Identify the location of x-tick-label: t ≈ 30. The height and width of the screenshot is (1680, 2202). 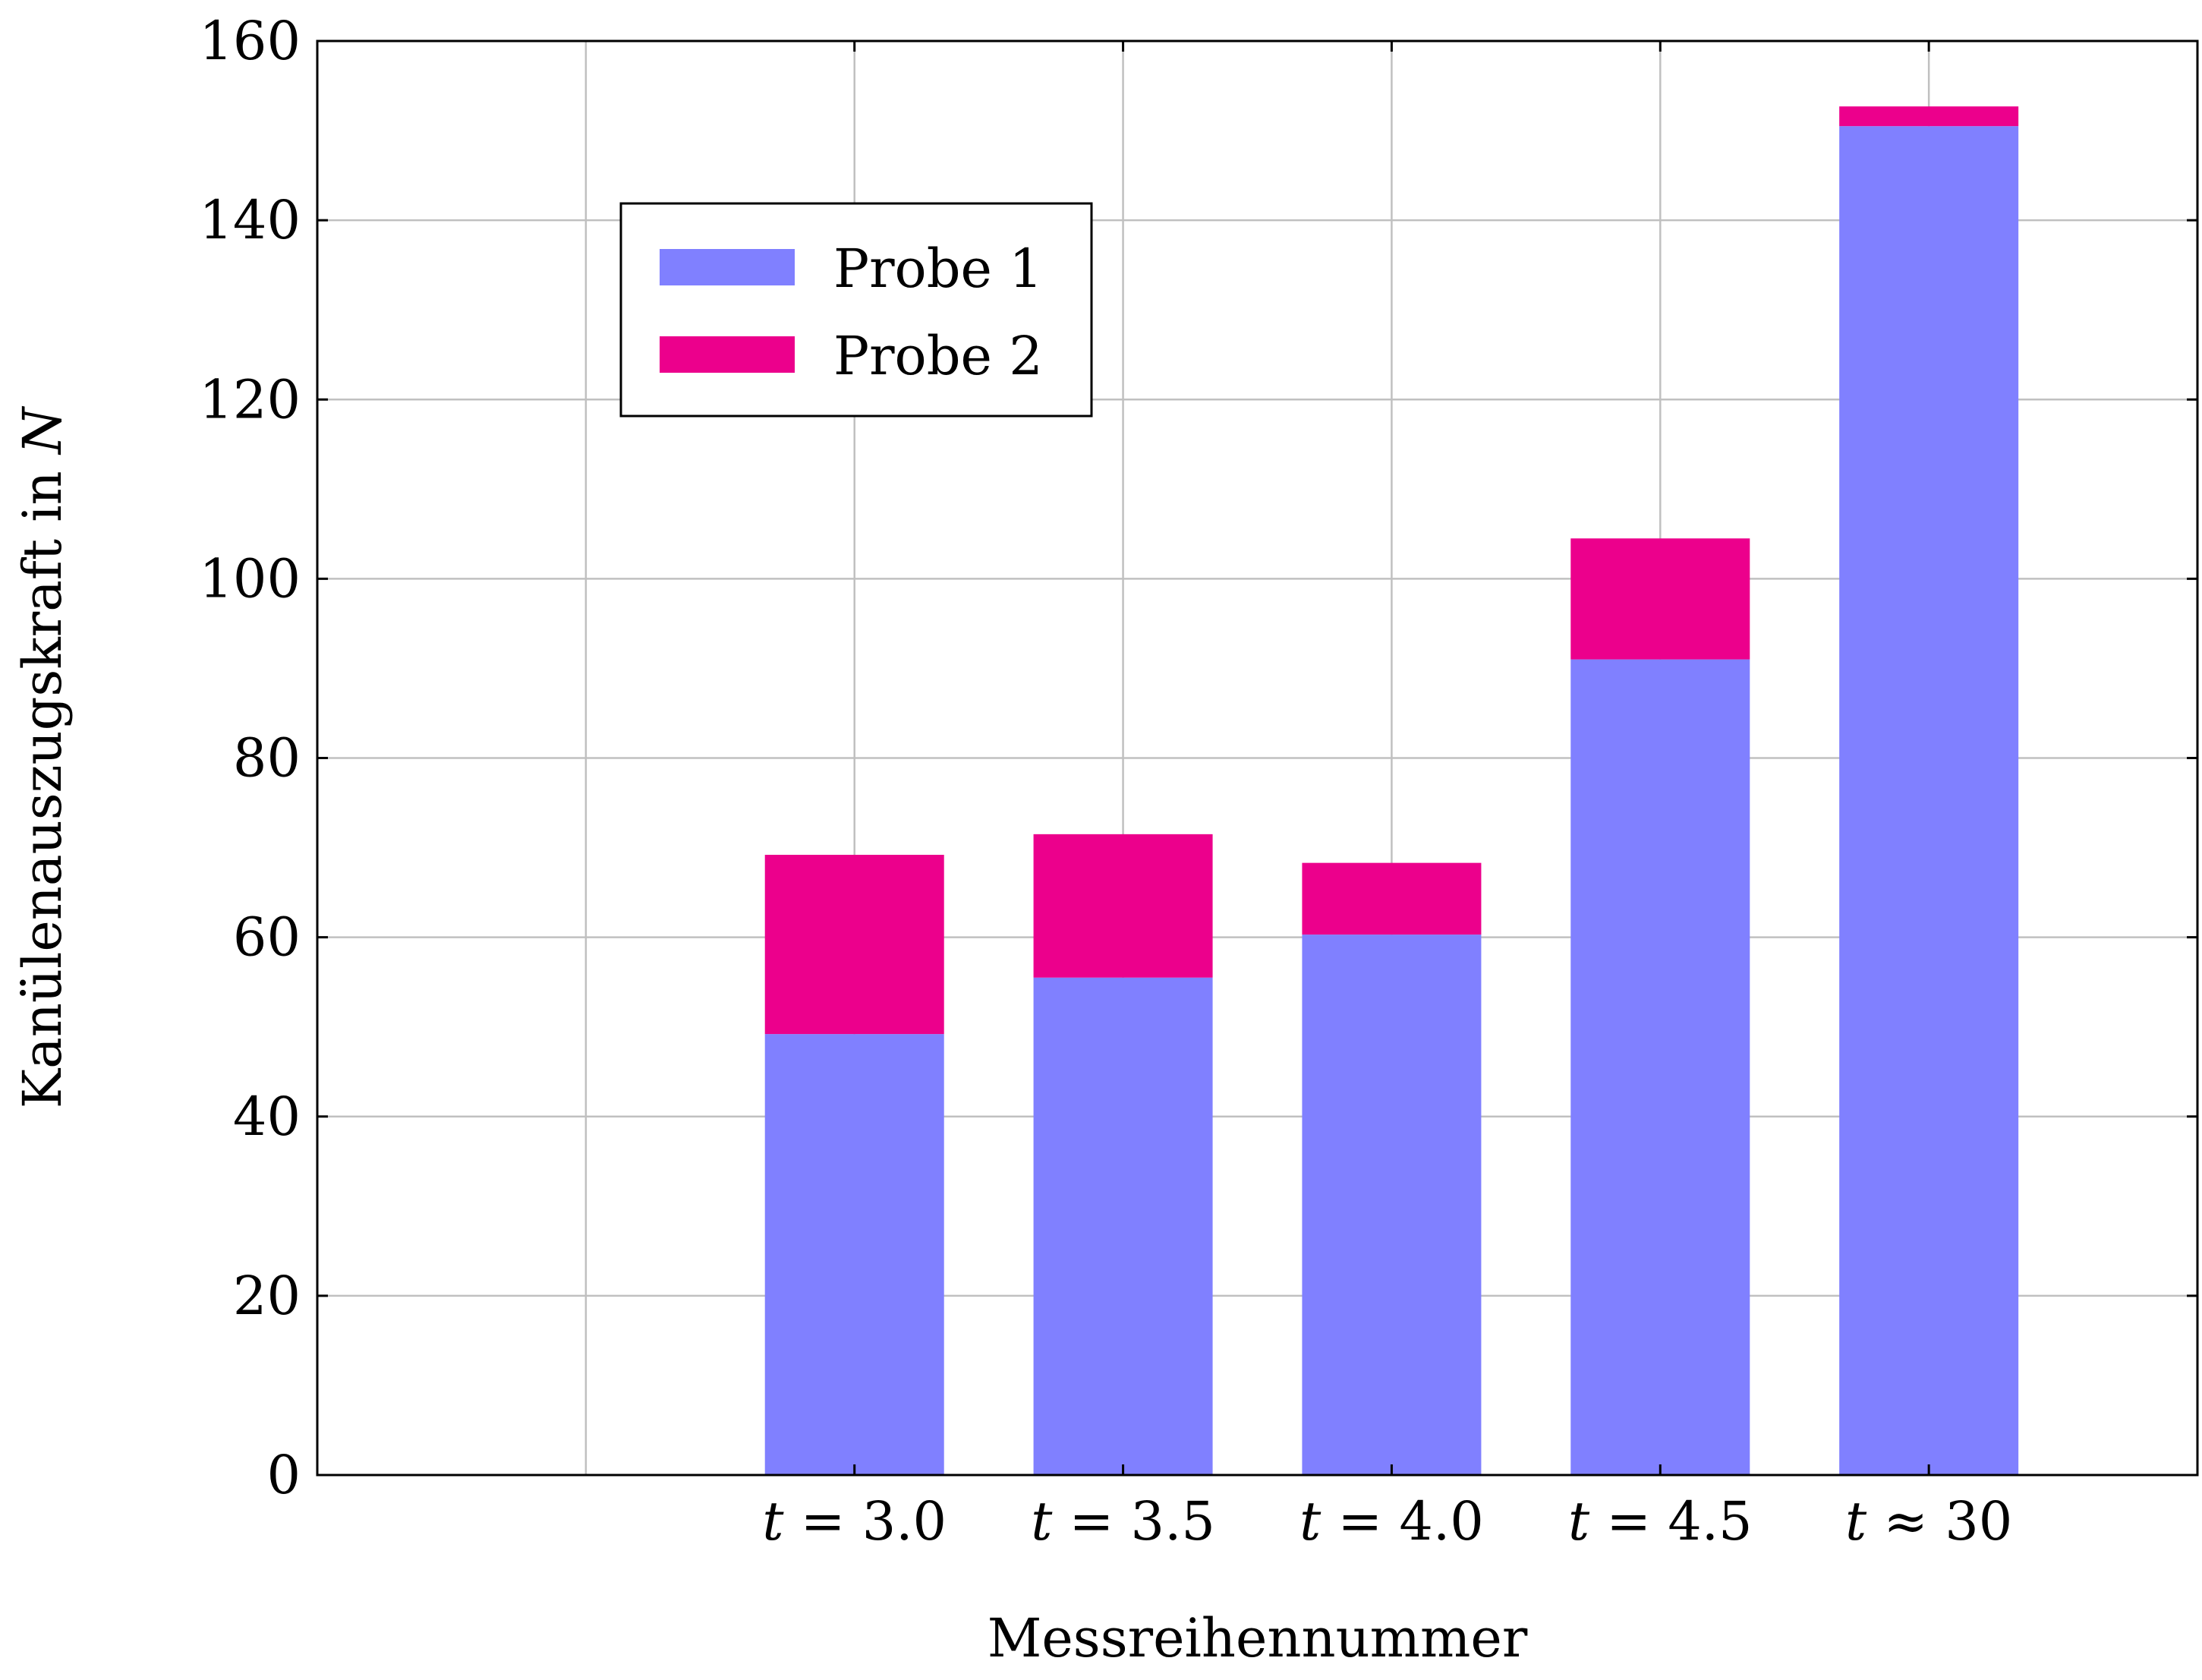
(1929, 1521).